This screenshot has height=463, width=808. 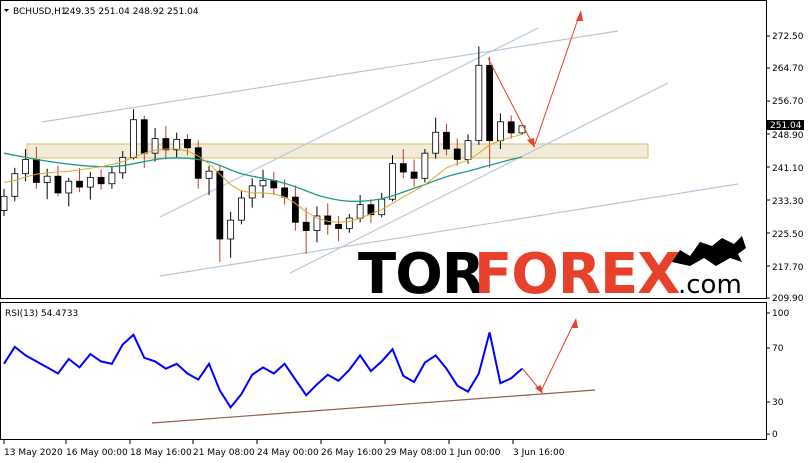 What do you see at coordinates (97, 453) in the screenshot?
I see `time-tick-label: 16 May 00:00` at bounding box center [97, 453].